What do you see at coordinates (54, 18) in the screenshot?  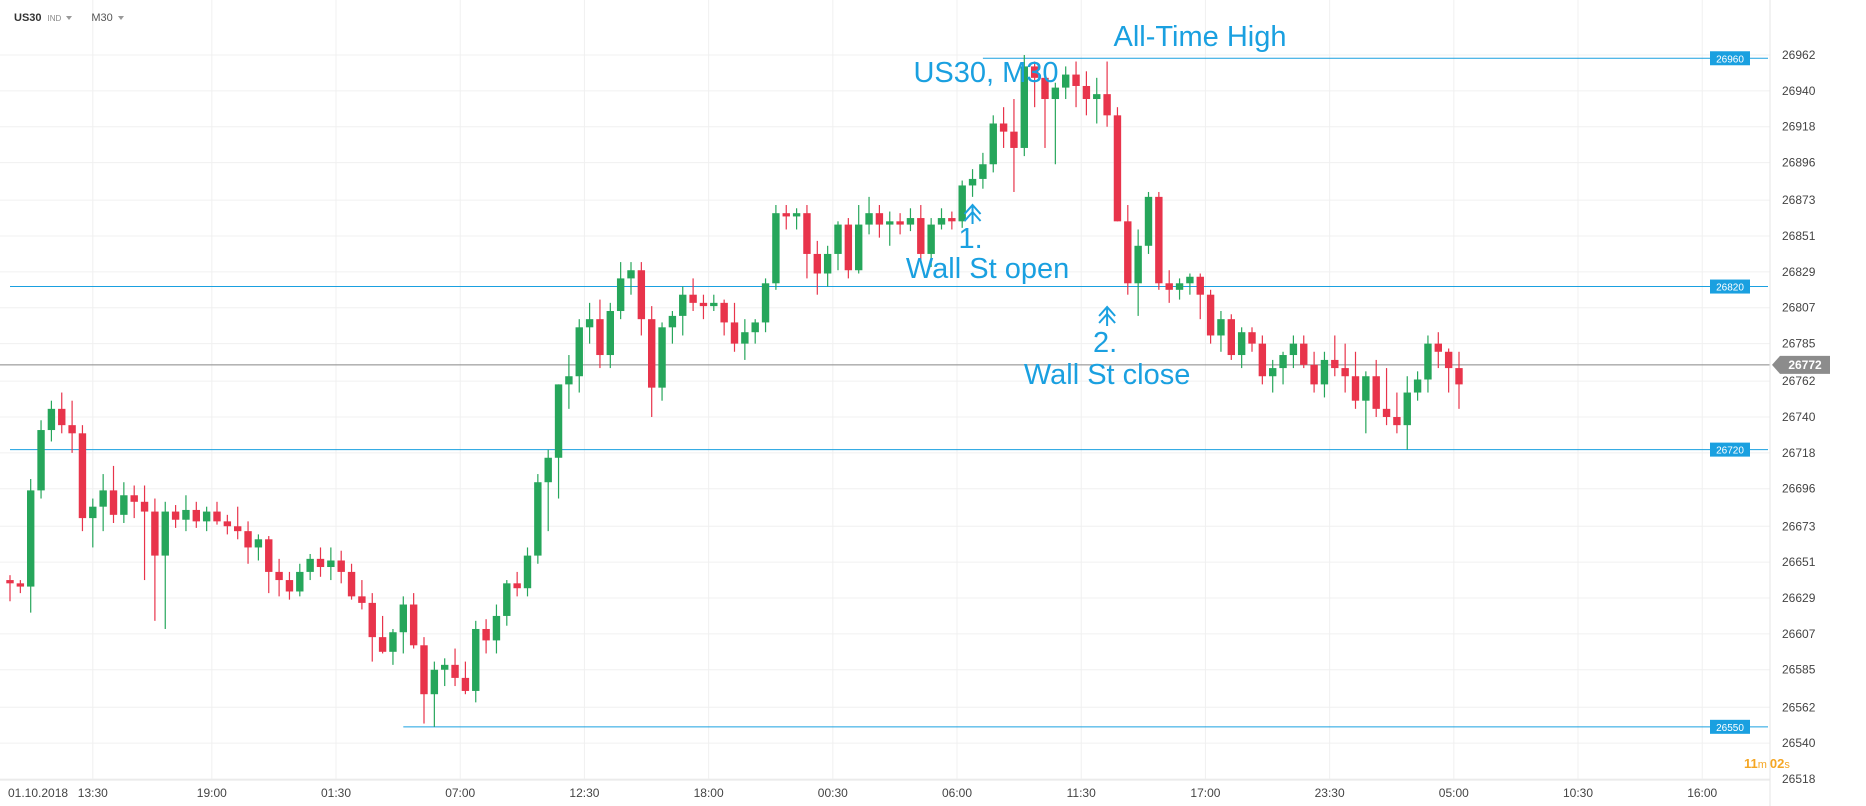 I see `instrument-class-label: IND` at bounding box center [54, 18].